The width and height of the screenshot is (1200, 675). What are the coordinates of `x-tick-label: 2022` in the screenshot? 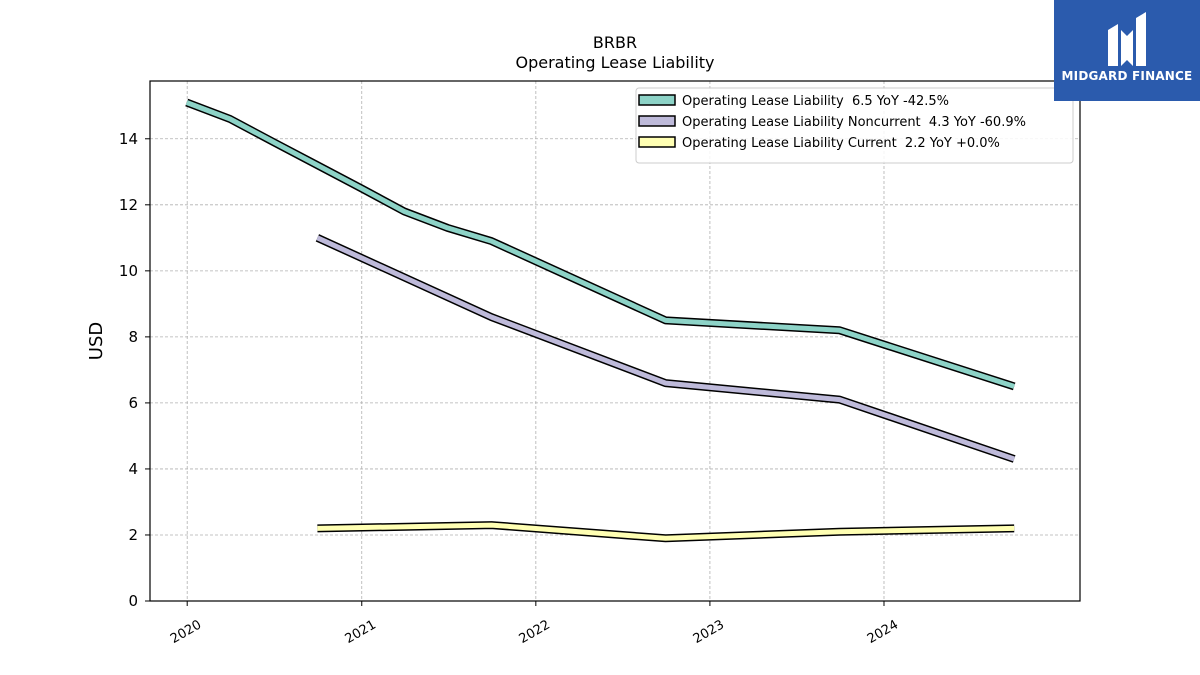 It's located at (535, 632).